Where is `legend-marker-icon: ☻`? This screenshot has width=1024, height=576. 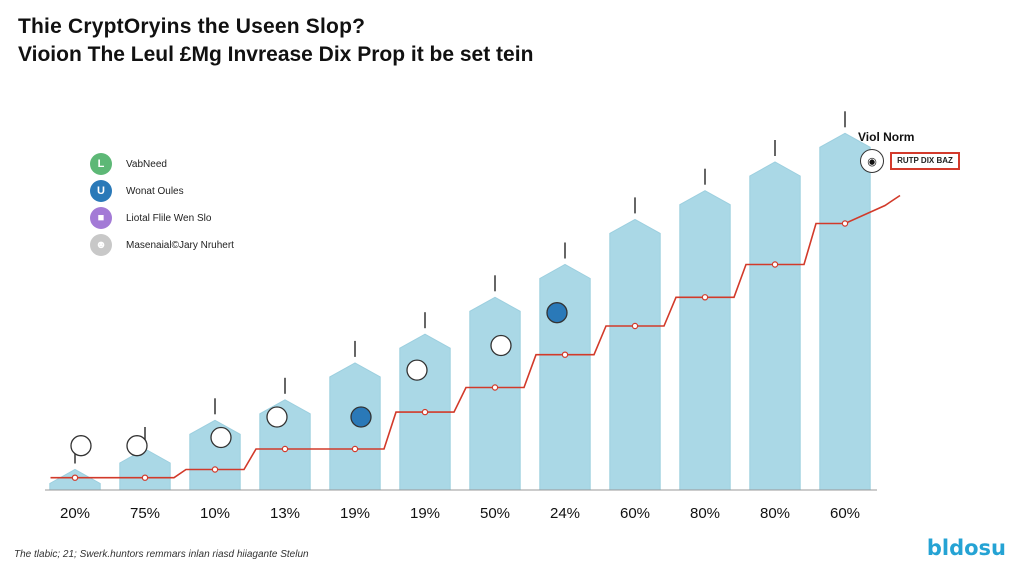
legend-marker-icon: ☻ is located at coordinates (101, 245).